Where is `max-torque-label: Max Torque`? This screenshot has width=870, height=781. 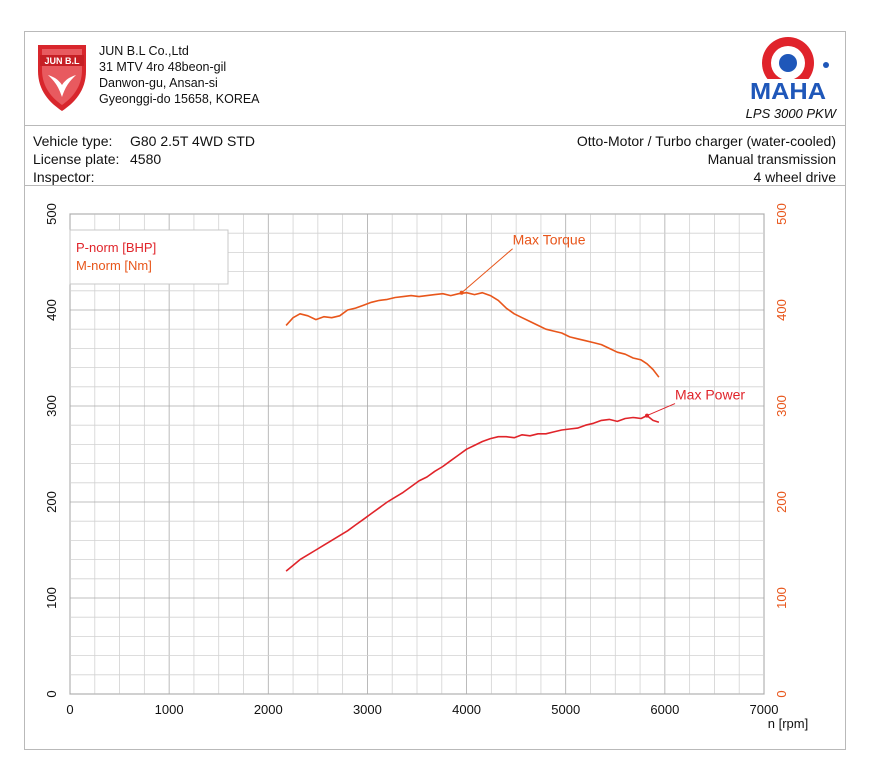
max-torque-label: Max Torque is located at coordinates (549, 240).